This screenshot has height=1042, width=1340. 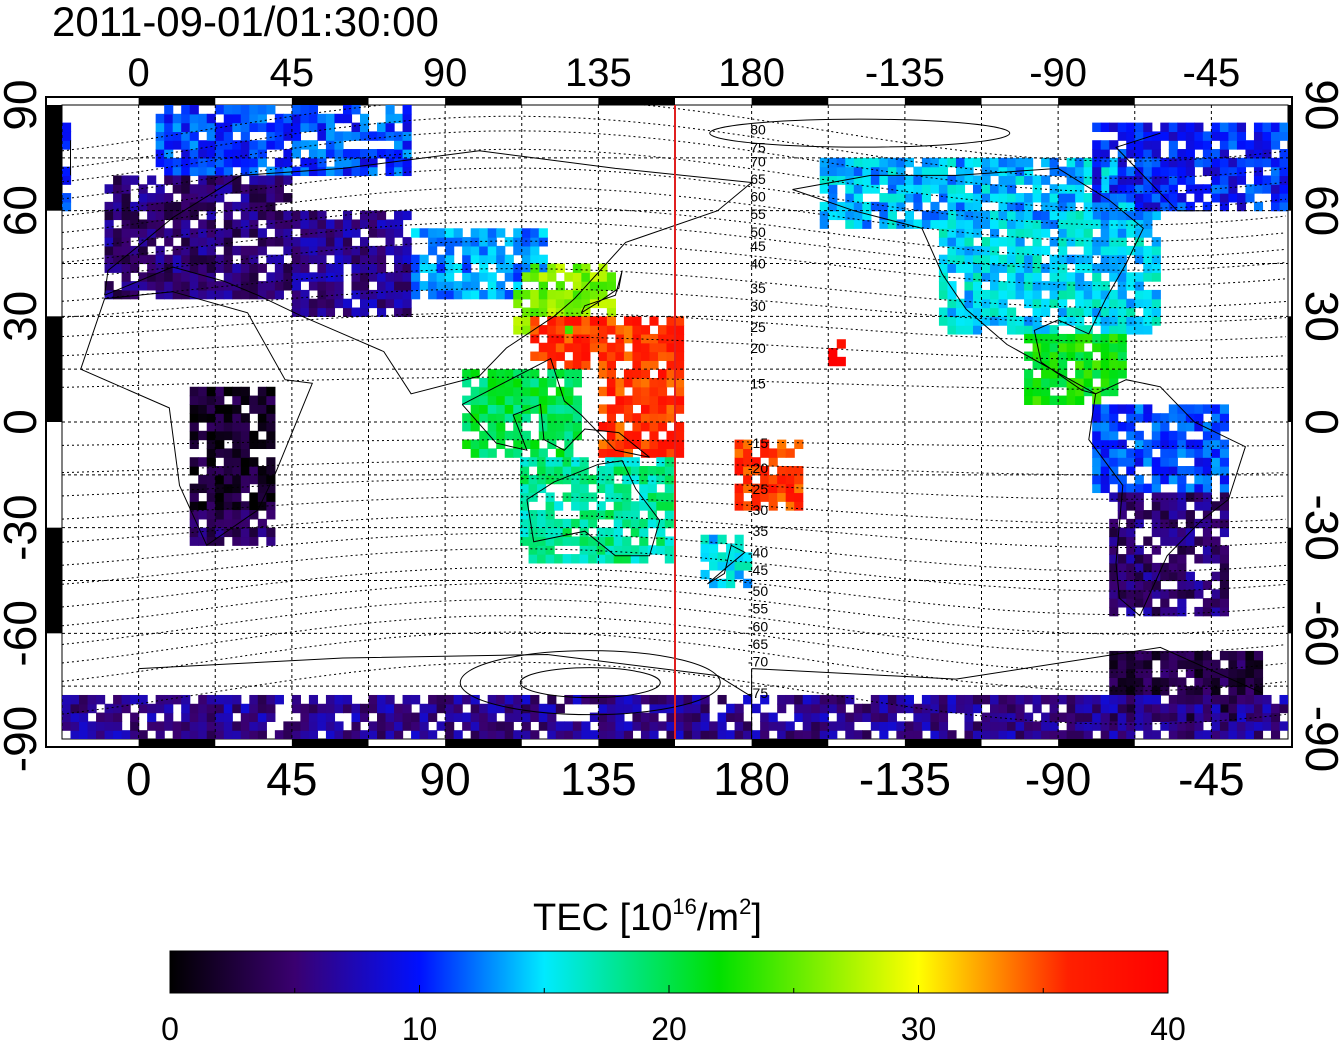 What do you see at coordinates (23, 316) in the screenshot?
I see `y-tick-label-left: 30` at bounding box center [23, 316].